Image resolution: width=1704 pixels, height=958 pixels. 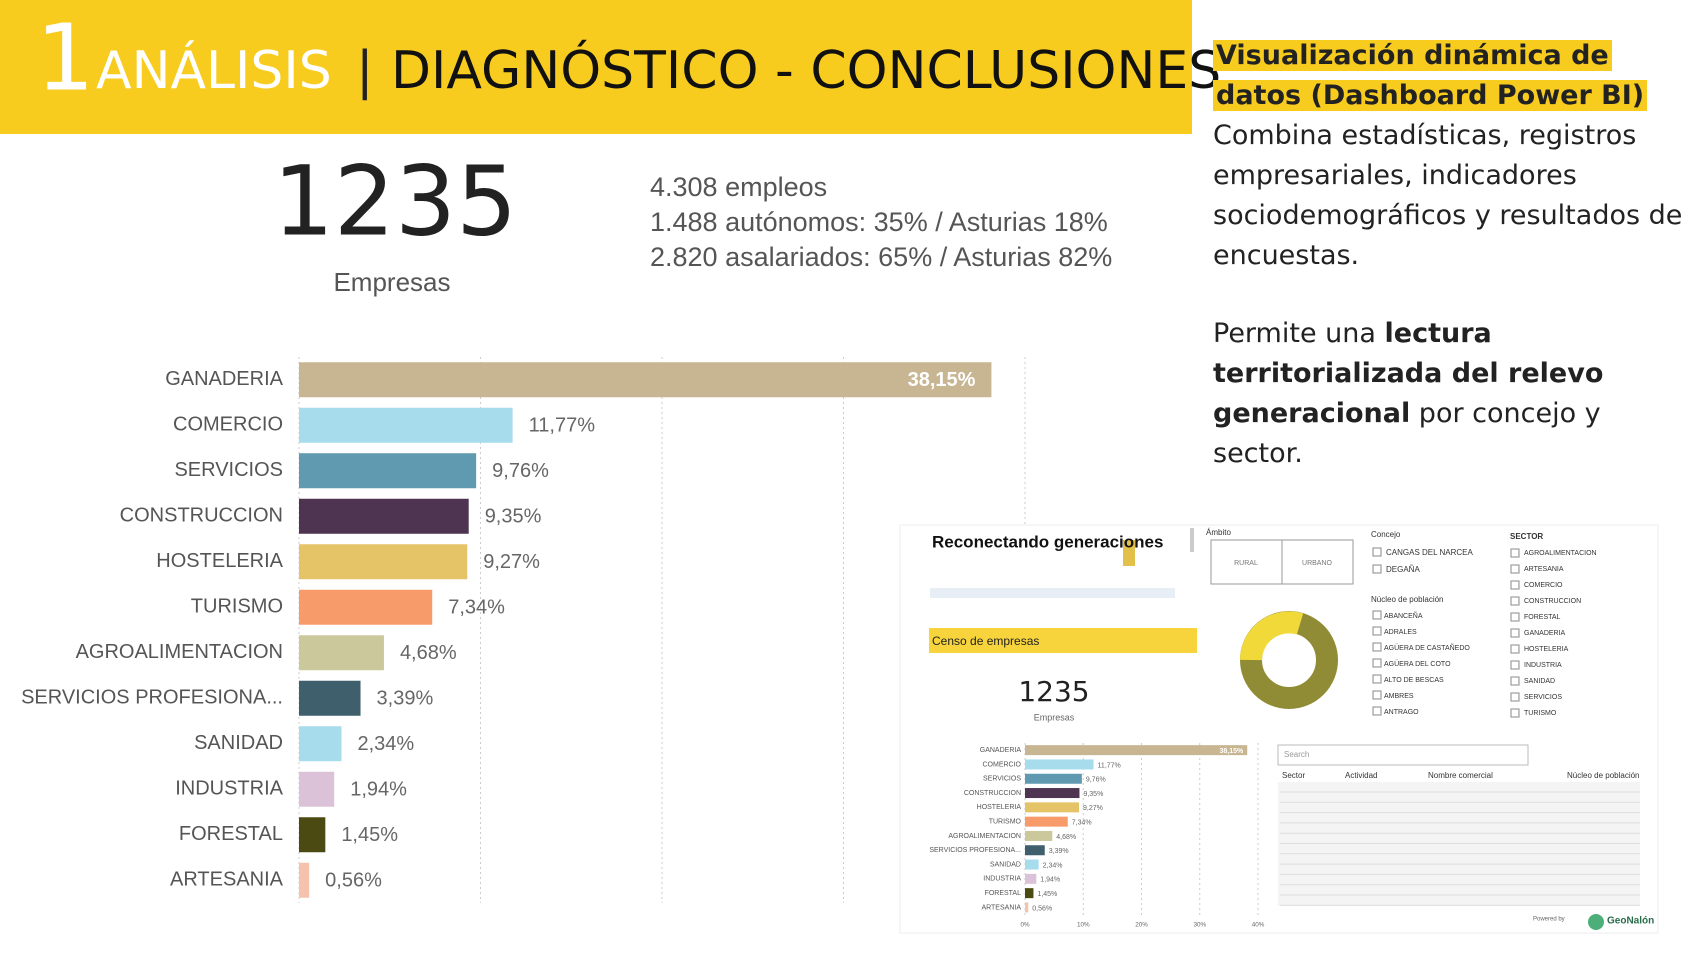 What do you see at coordinates (1192, 540) in the screenshot?
I see `divider` at bounding box center [1192, 540].